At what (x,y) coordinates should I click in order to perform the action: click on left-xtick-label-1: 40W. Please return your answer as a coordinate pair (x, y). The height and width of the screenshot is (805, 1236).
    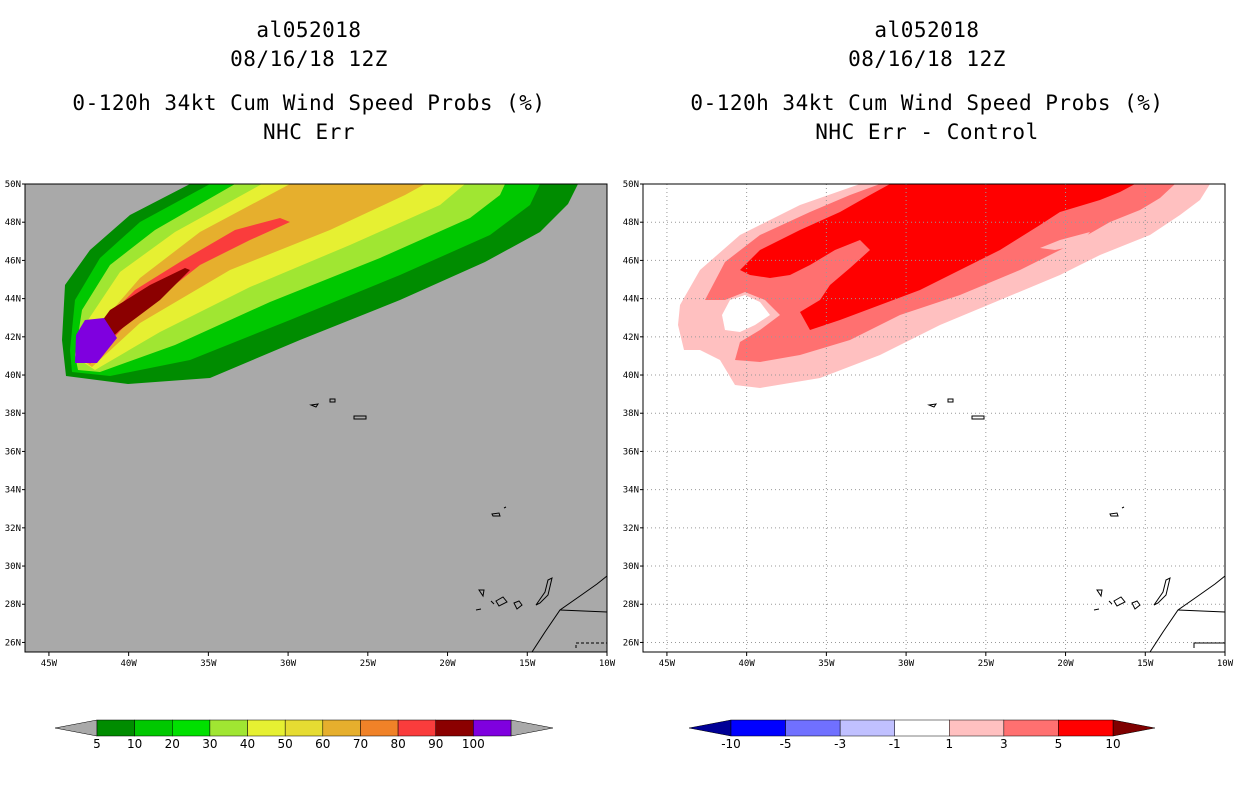
    Looking at the image, I should click on (129, 664).